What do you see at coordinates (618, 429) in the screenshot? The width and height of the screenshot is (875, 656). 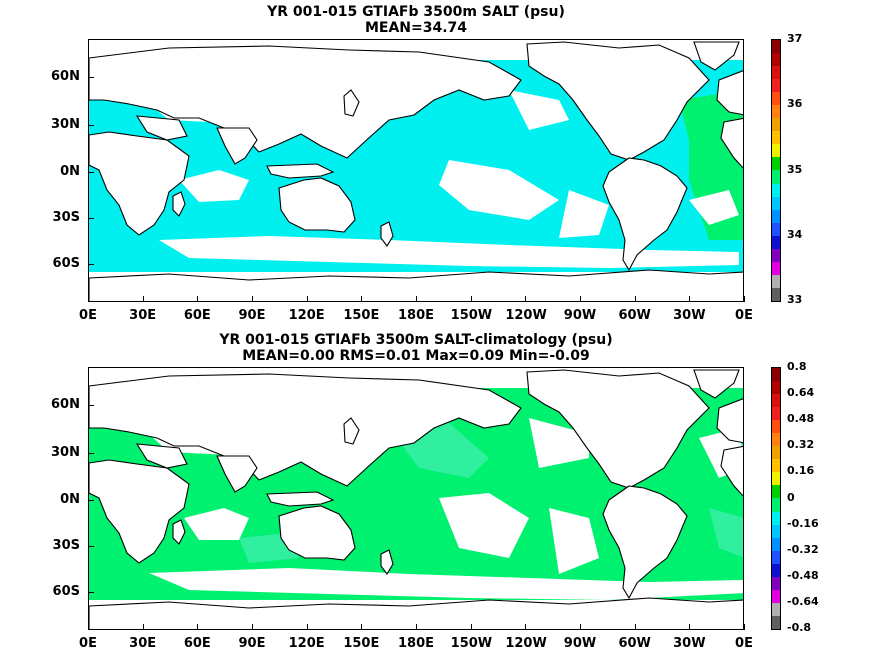 I see `coastline-northAmerica` at bounding box center [618, 429].